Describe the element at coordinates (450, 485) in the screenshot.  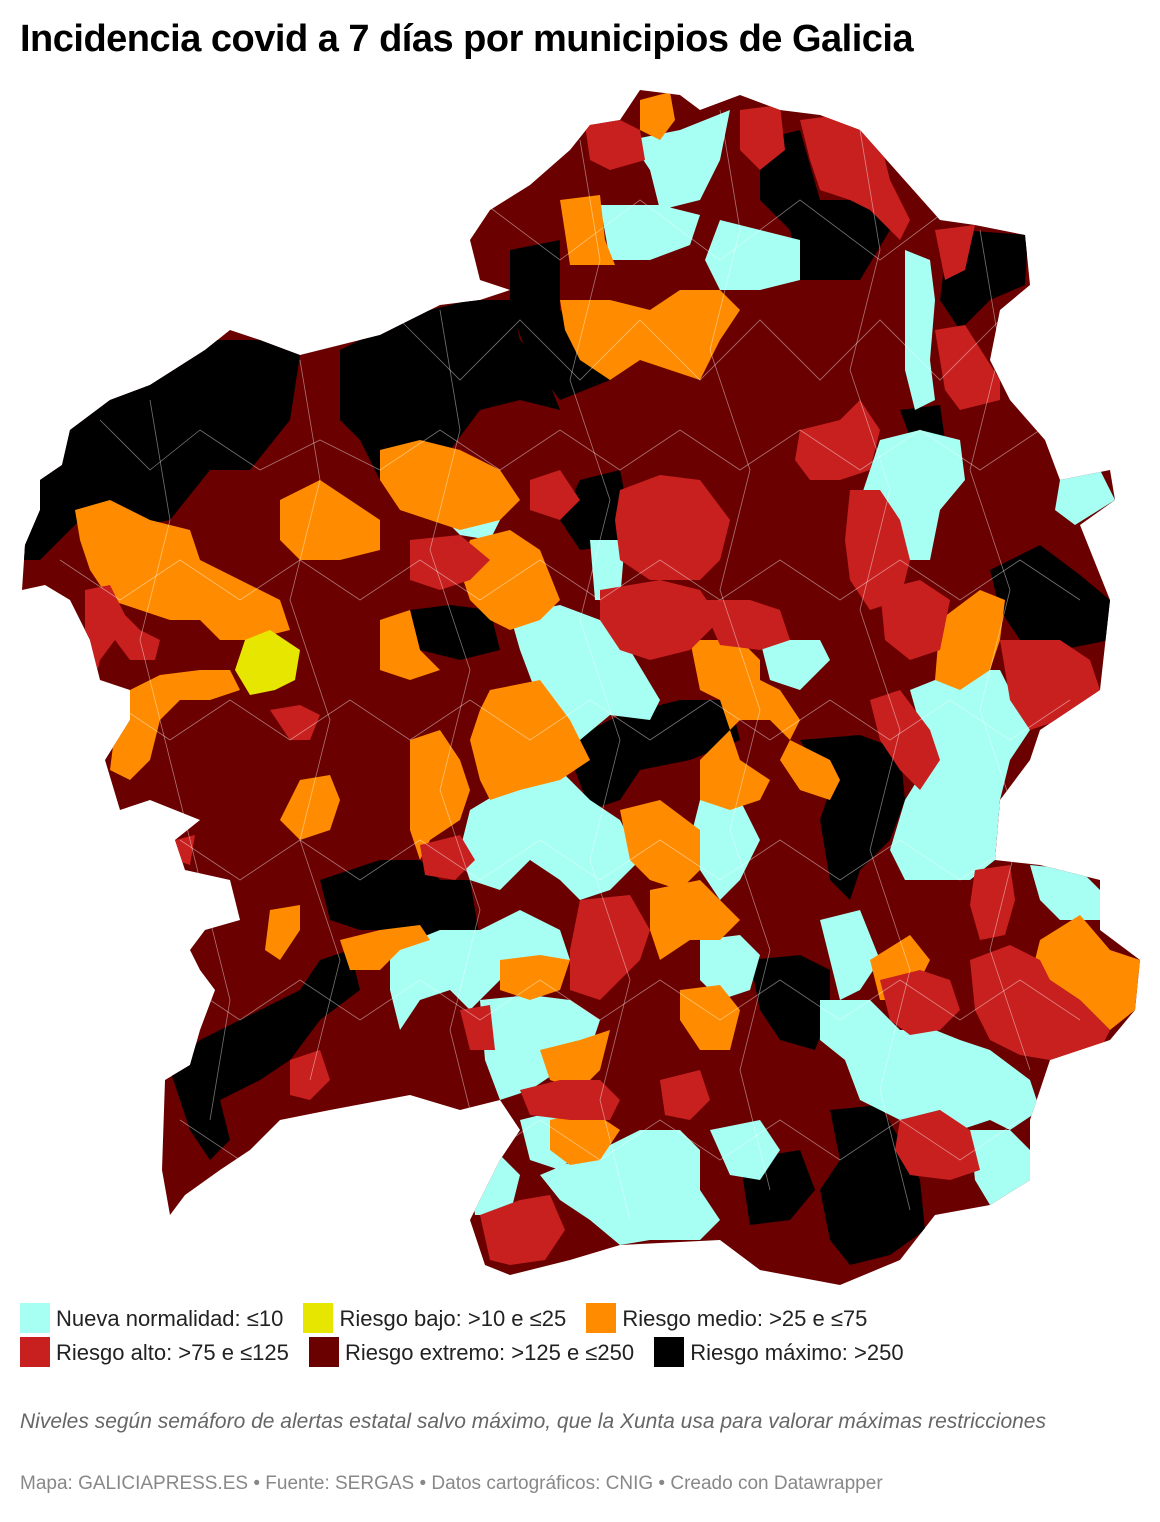
I see `region-medio-c1` at that location.